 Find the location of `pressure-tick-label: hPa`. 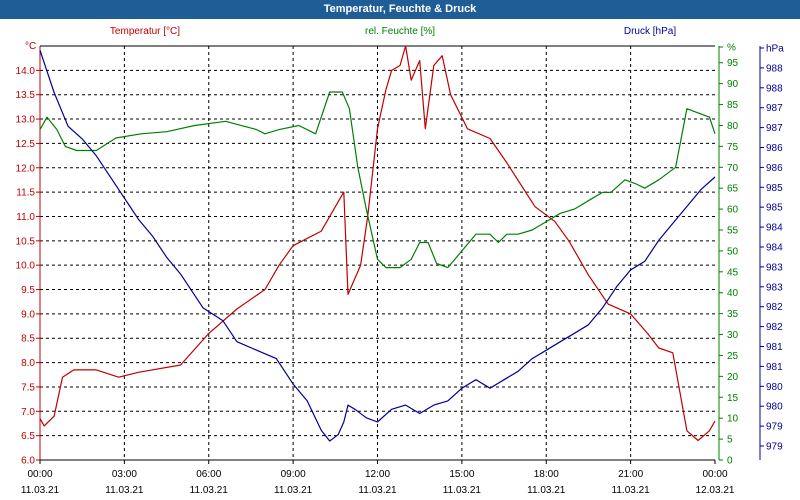

pressure-tick-label: hPa is located at coordinates (775, 49).